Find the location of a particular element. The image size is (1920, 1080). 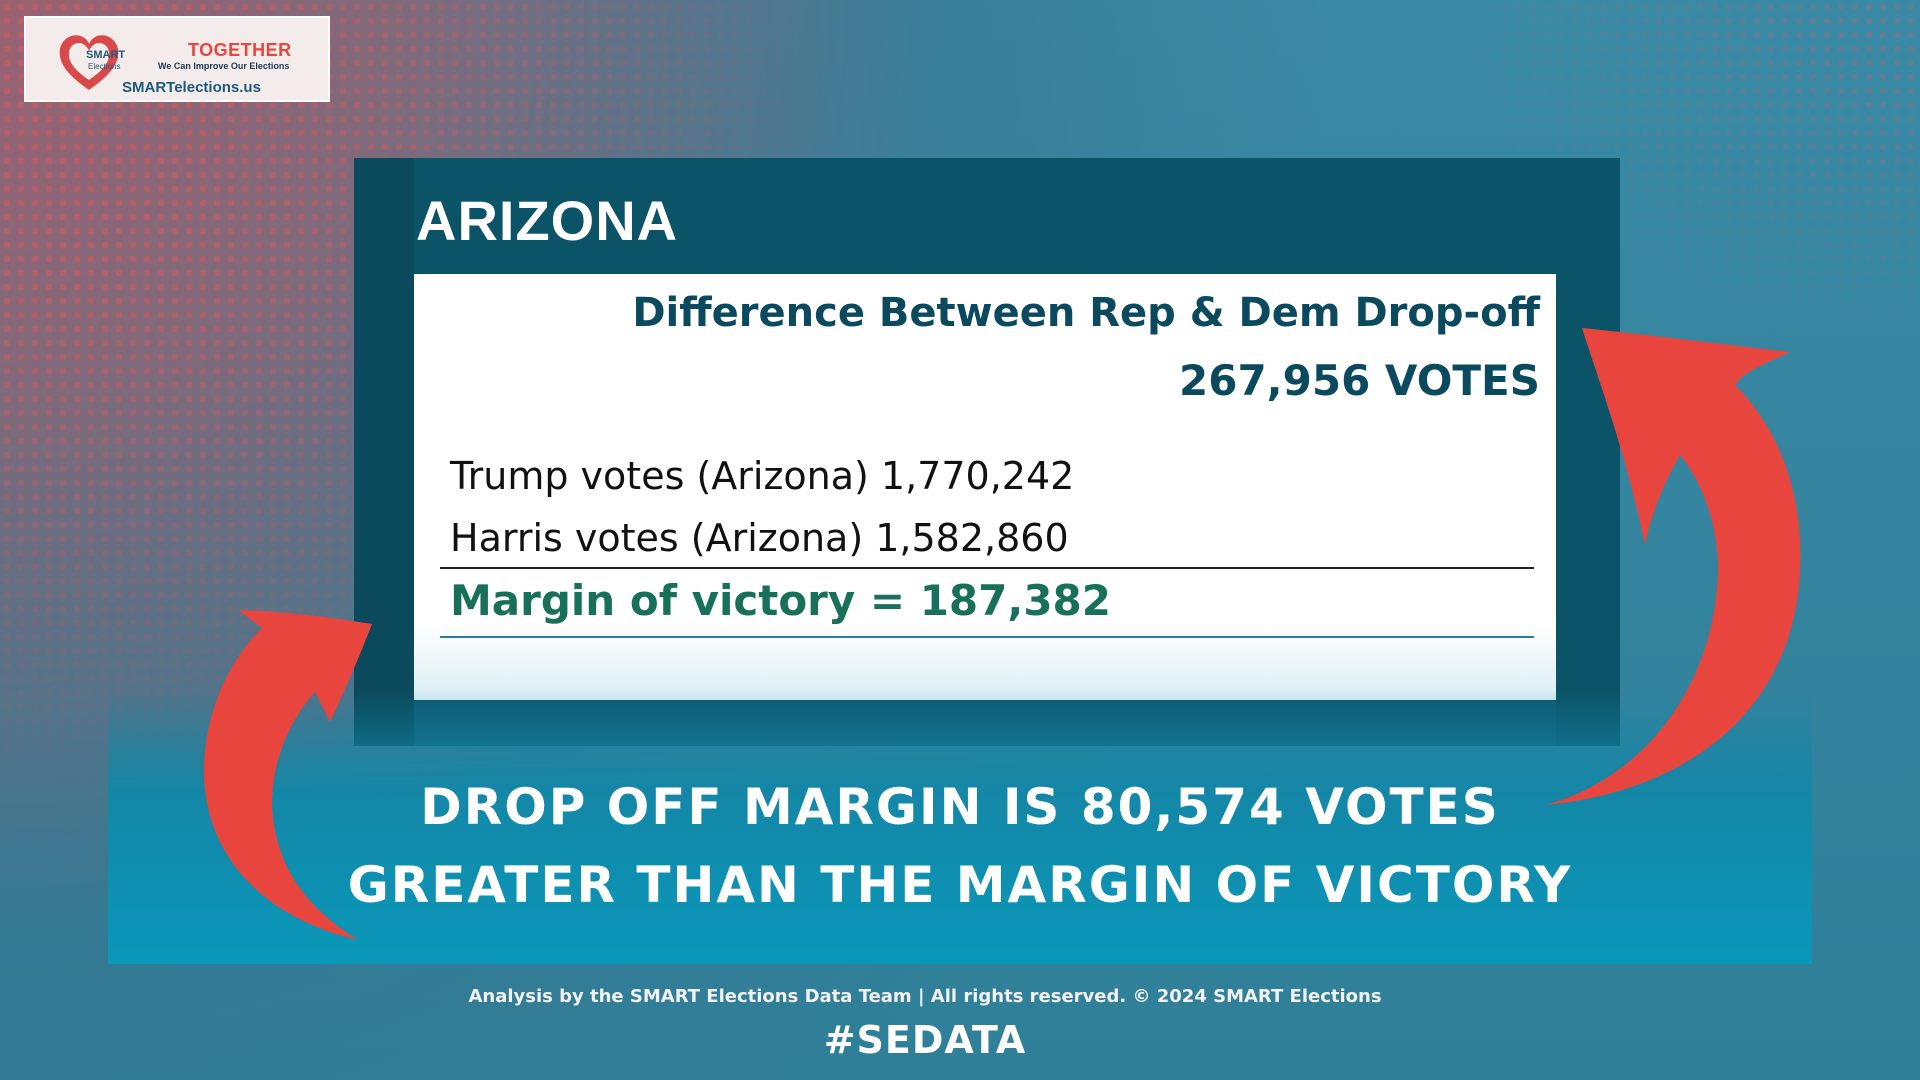

difference-title: Difference Between Rep & Dem Drop-off is located at coordinates (1086, 313).